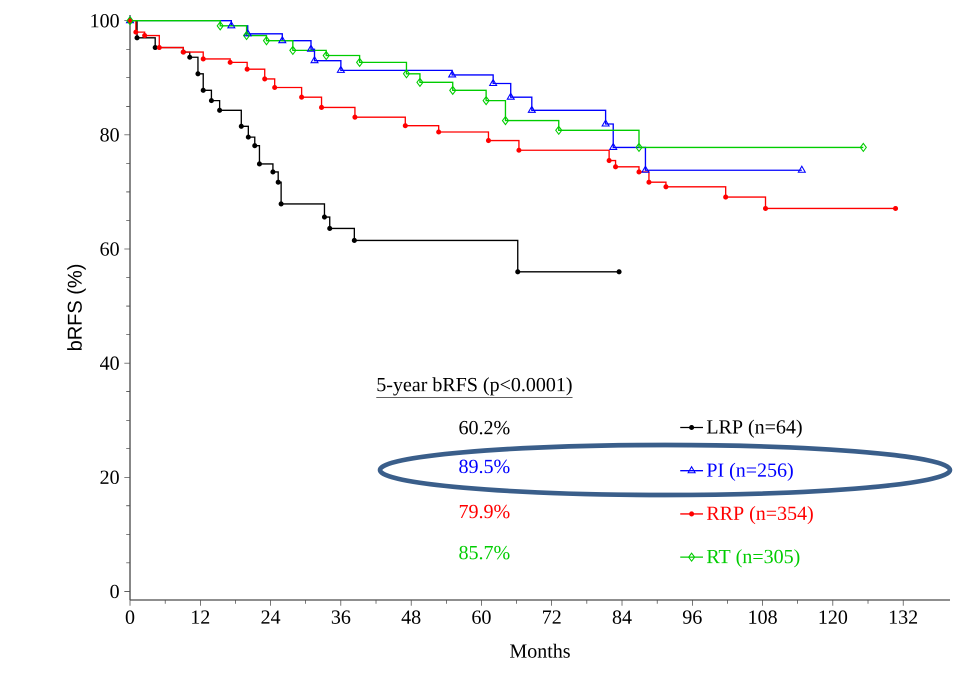 The height and width of the screenshot is (683, 955). Describe the element at coordinates (201, 617) in the screenshot. I see `x-tick-label: 12` at that location.